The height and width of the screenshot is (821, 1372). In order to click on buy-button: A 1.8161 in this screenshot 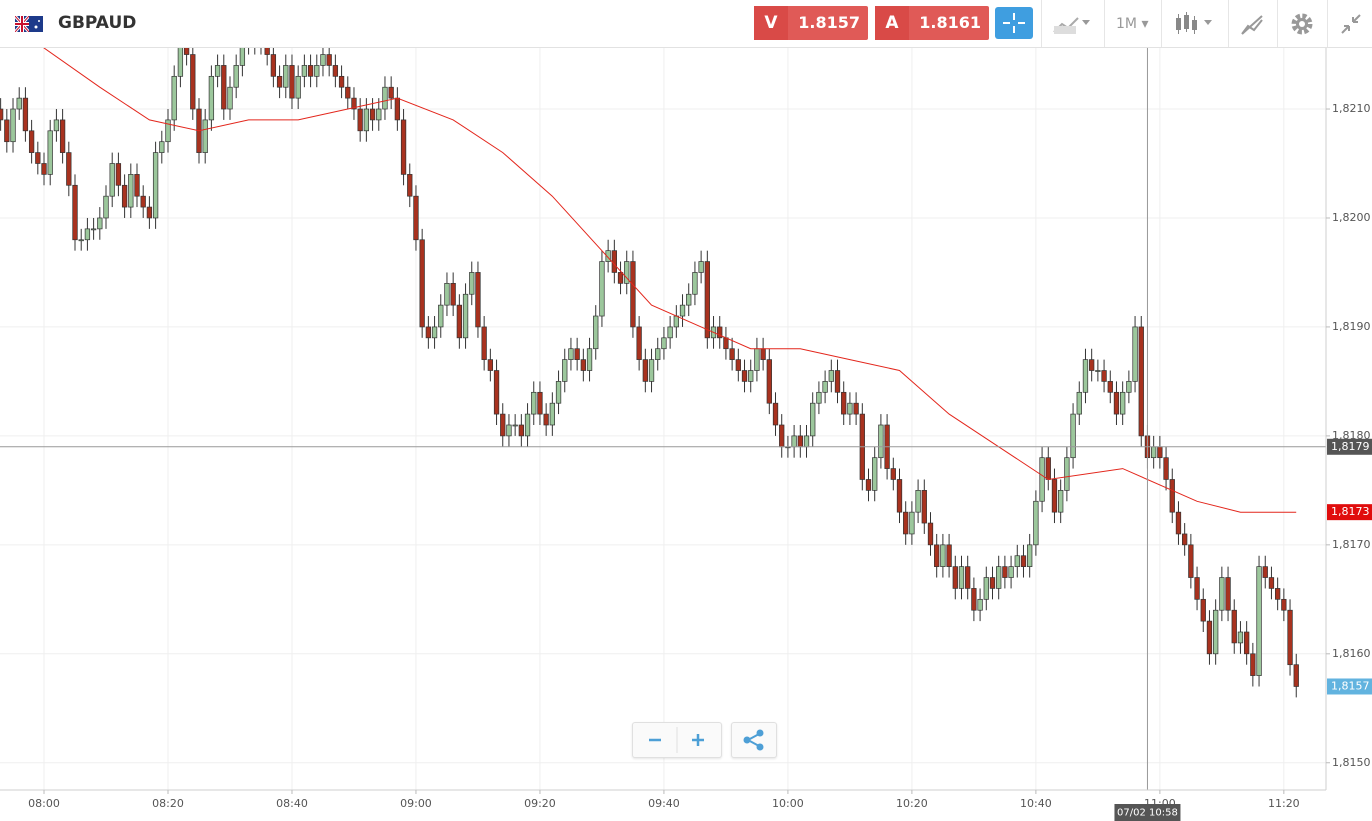, I will do `click(932, 23)`.